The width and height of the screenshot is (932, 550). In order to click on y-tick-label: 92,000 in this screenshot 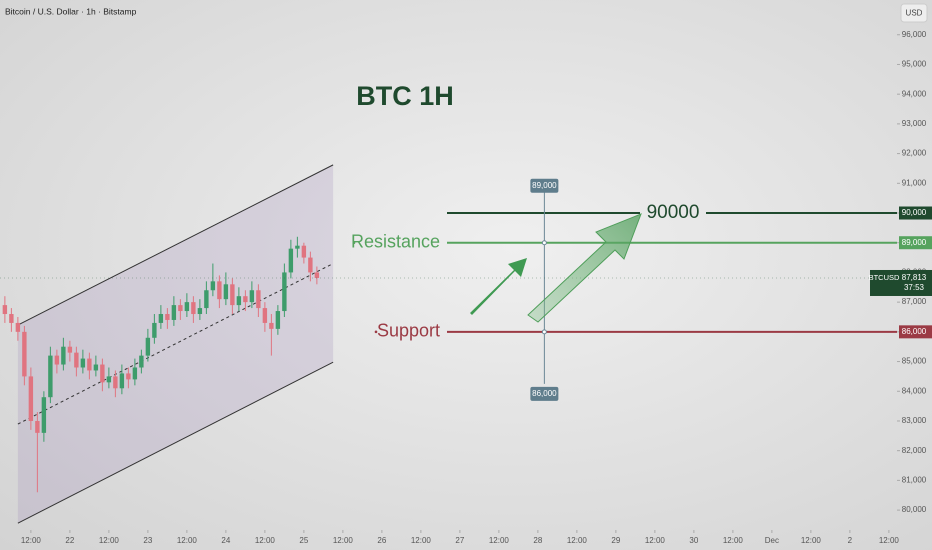, I will do `click(914, 153)`.